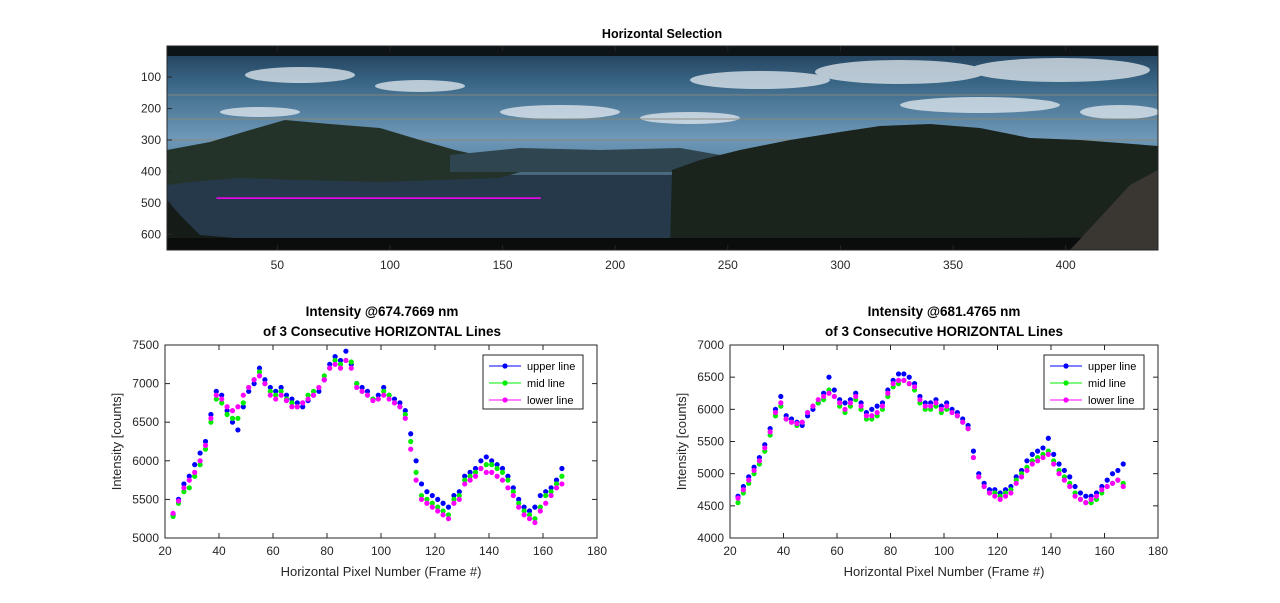 This screenshot has height=603, width=1280. Describe the element at coordinates (273, 551) in the screenshot. I see `x-tick-label: 60` at that location.